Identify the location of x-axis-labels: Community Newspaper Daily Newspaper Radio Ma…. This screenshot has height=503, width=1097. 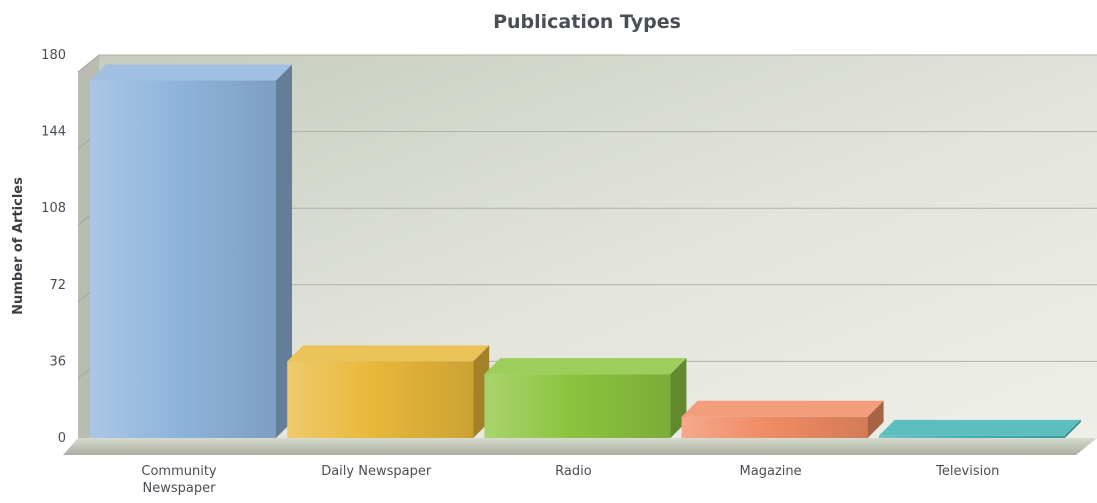
(570, 480).